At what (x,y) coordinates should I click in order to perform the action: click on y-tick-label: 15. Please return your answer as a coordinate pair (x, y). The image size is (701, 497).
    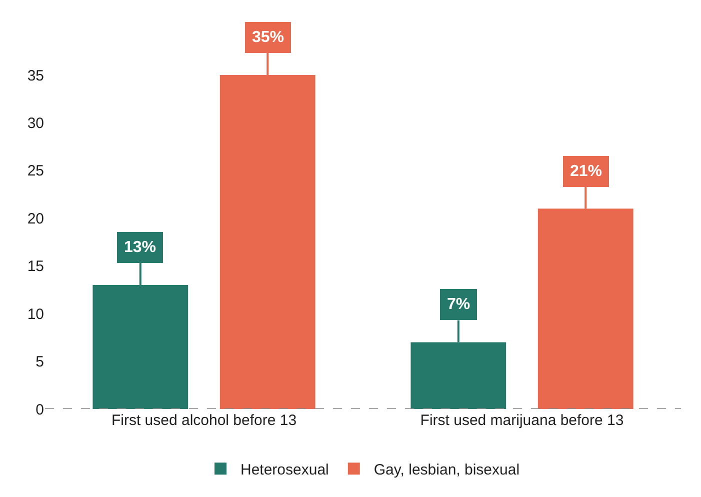
    Looking at the image, I should click on (35, 267).